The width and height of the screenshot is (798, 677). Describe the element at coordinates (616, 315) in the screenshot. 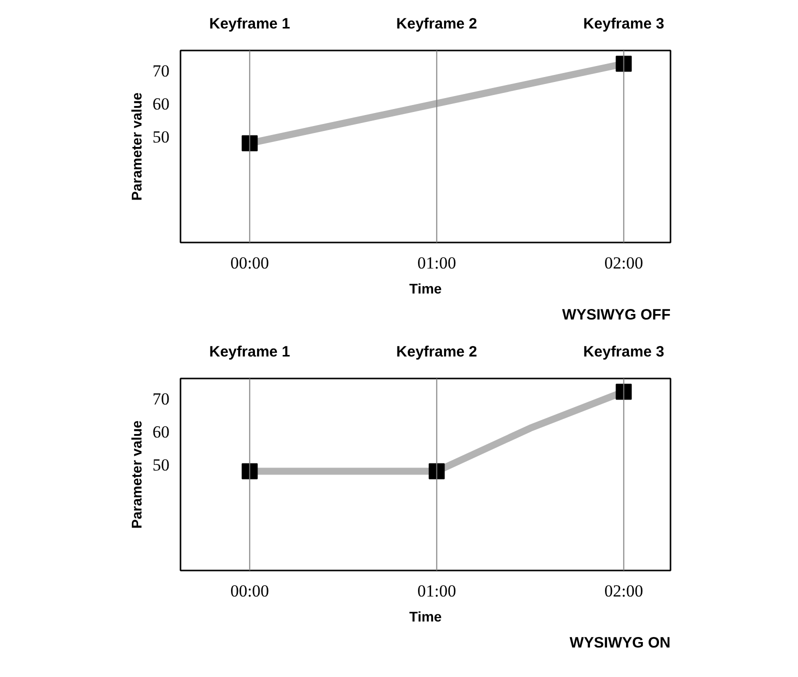

I see `text: WYSIWYG OFF` at that location.